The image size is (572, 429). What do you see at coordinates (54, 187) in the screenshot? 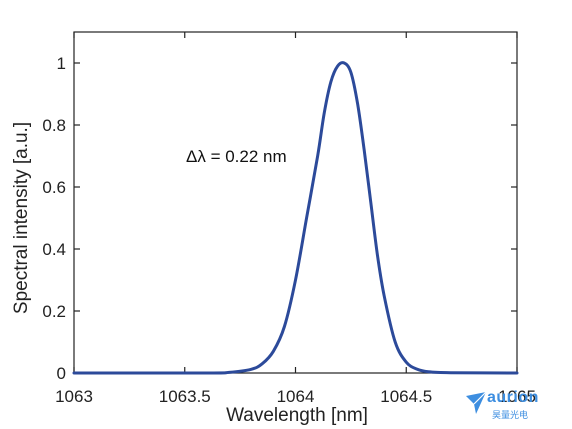
I see `y-tick-label: 0.6` at bounding box center [54, 187].